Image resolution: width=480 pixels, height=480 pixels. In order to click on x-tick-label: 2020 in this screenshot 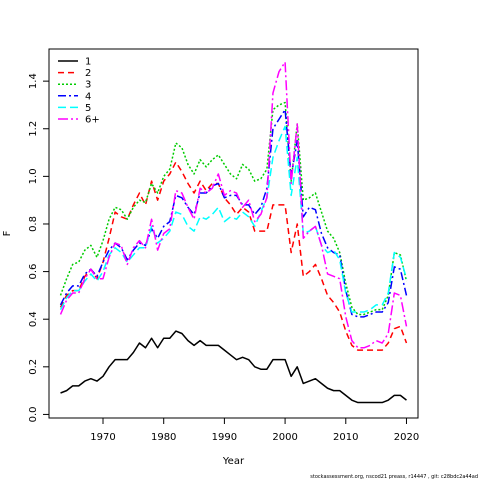, I will do `click(406, 437)`.